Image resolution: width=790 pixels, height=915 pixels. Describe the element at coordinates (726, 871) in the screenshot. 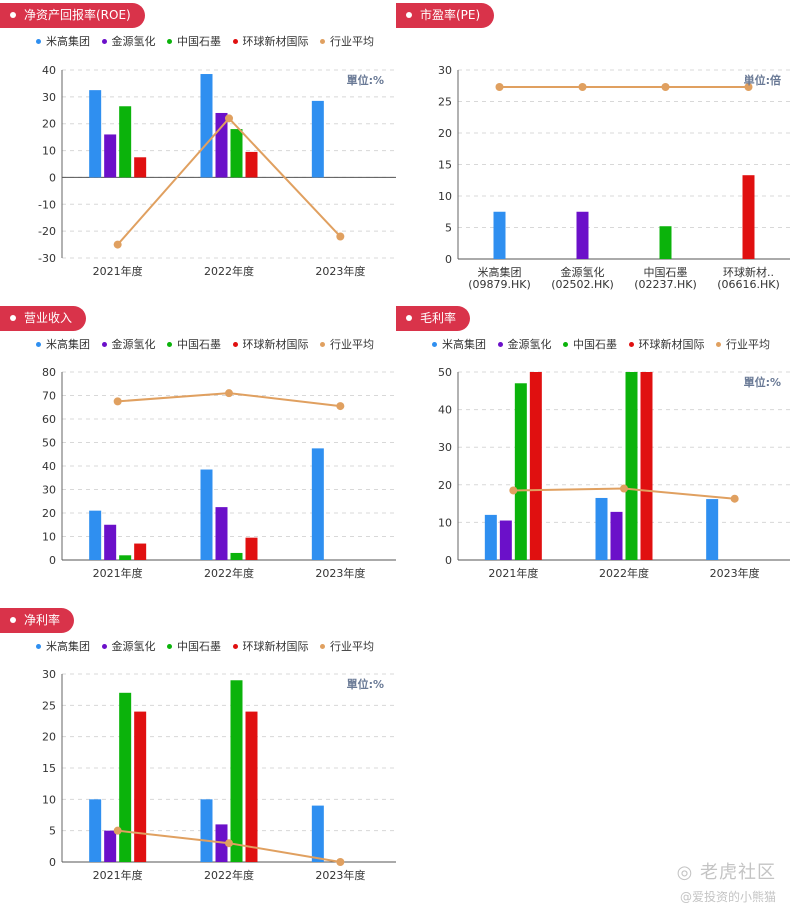

I see `watermark-logo: ◎ 老虎社区` at that location.